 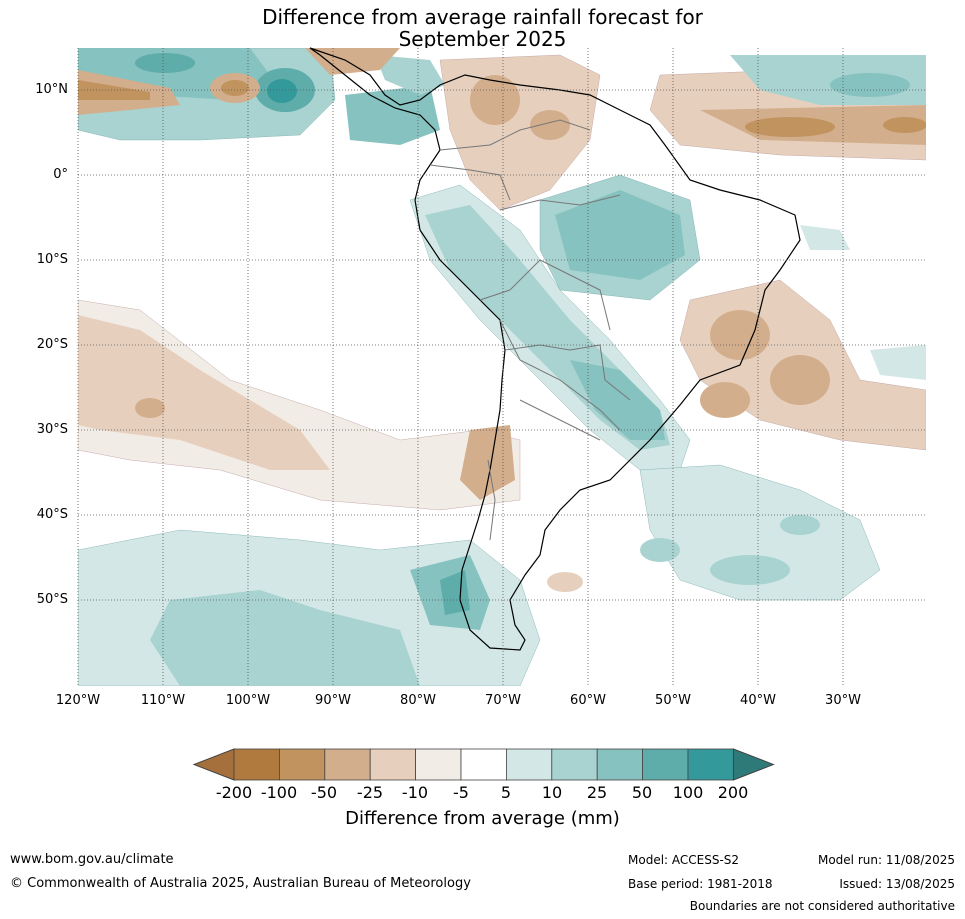 I want to click on colorbar-label: 50, so click(x=642, y=792).